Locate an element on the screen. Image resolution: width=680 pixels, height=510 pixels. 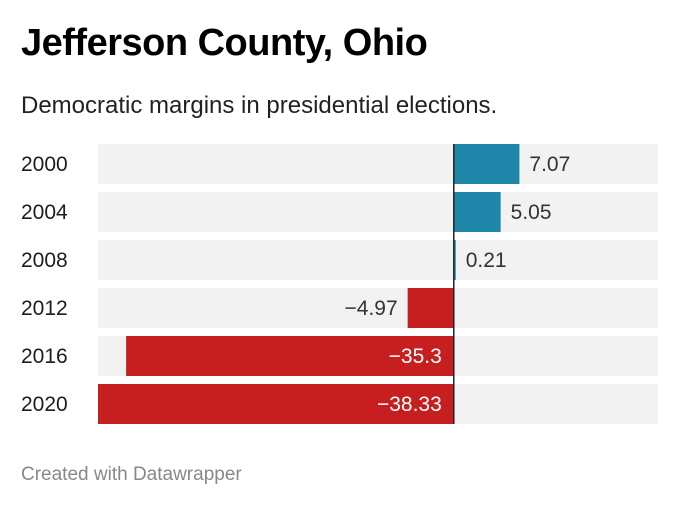
value-label: 5.05 is located at coordinates (531, 212).